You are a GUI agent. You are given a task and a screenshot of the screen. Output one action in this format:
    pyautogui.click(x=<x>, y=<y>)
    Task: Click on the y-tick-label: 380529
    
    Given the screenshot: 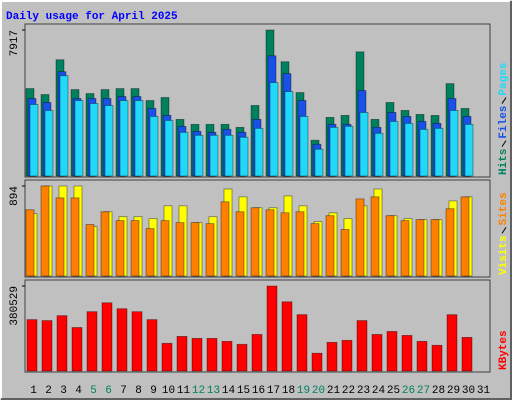 What is the action you would take?
    pyautogui.click(x=15, y=306)
    